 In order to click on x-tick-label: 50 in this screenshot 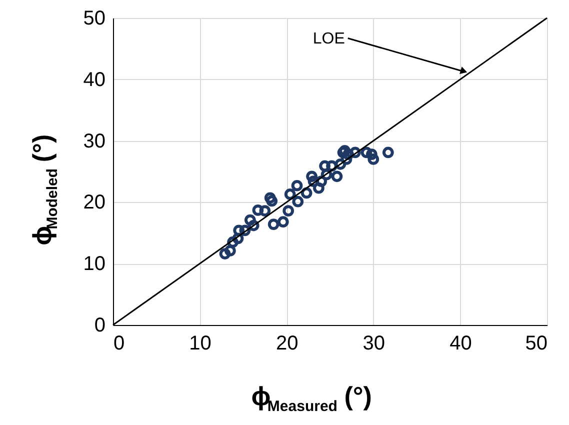, I will do `click(536, 343)`.